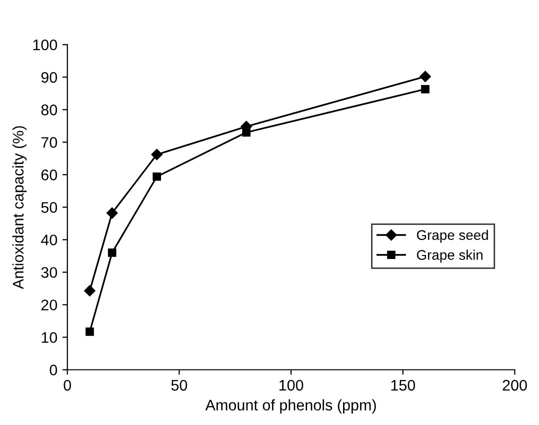  What do you see at coordinates (49, 175) in the screenshot?
I see `y-tick-label: 60` at bounding box center [49, 175].